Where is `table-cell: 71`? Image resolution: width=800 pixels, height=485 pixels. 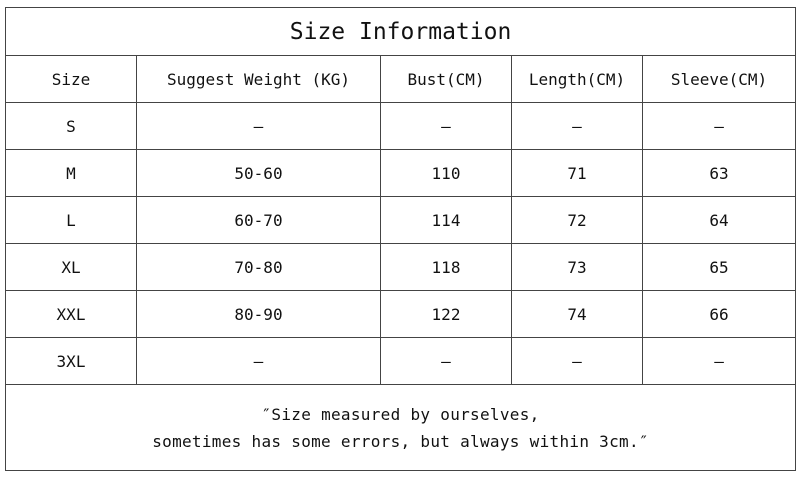
table-cell: 71 is located at coordinates (577, 173).